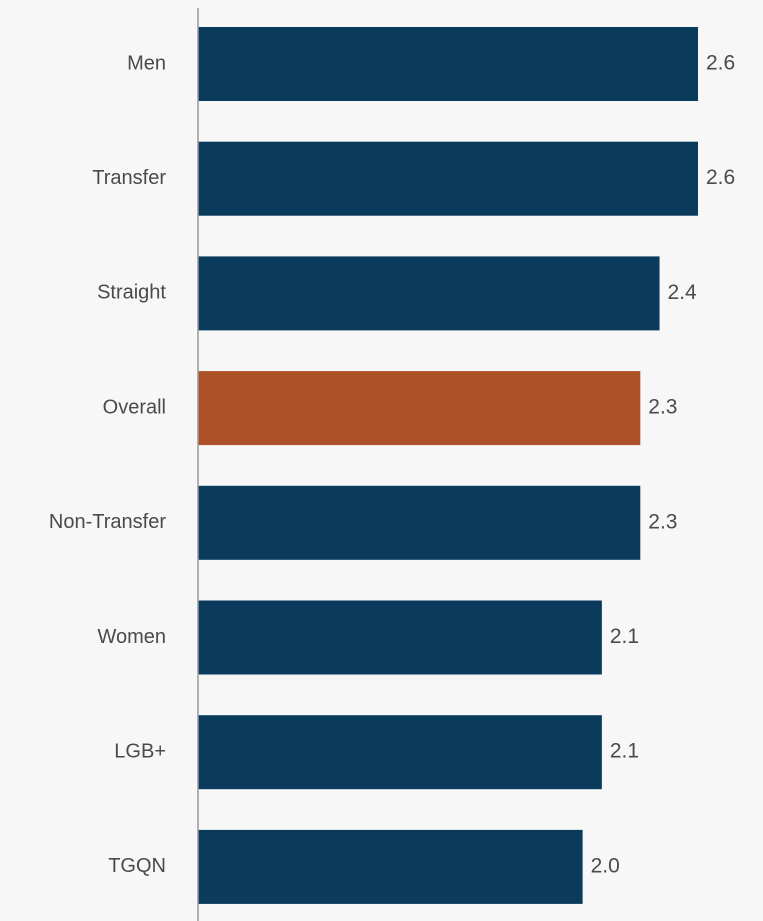 The height and width of the screenshot is (921, 763). I want to click on bar-men, so click(448, 64).